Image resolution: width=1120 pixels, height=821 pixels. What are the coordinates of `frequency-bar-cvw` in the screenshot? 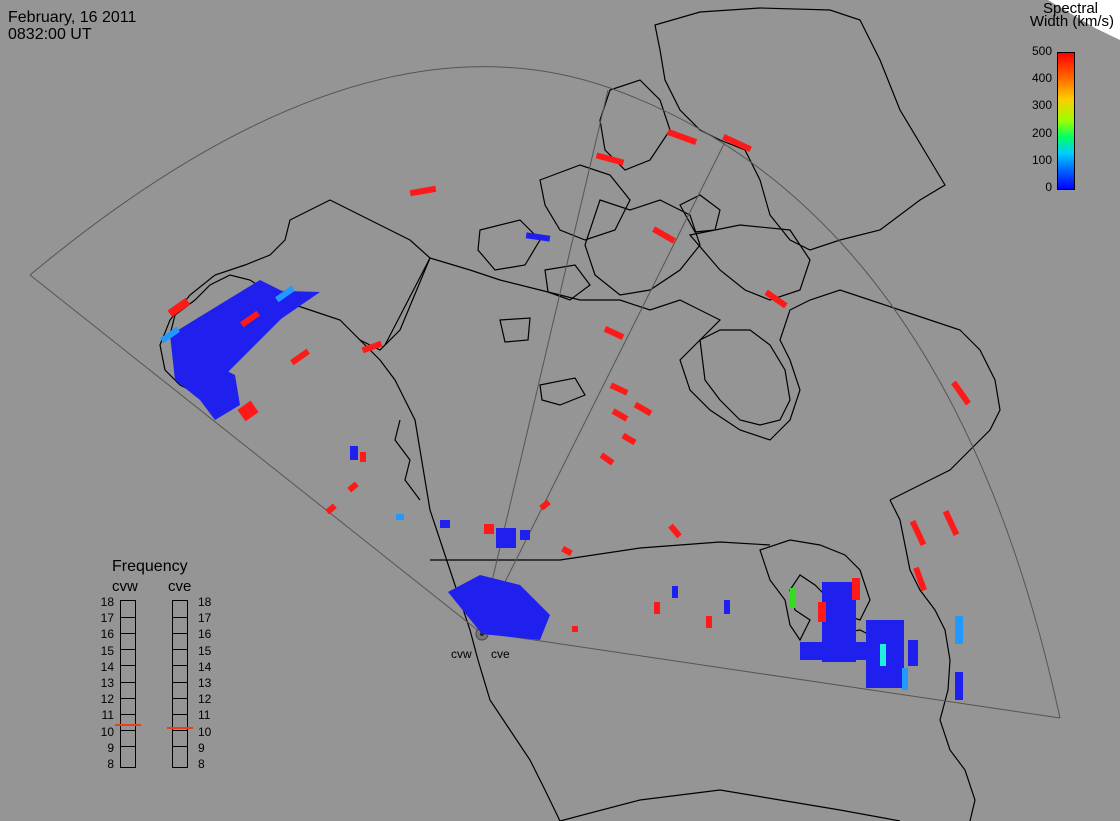 It's located at (128, 684).